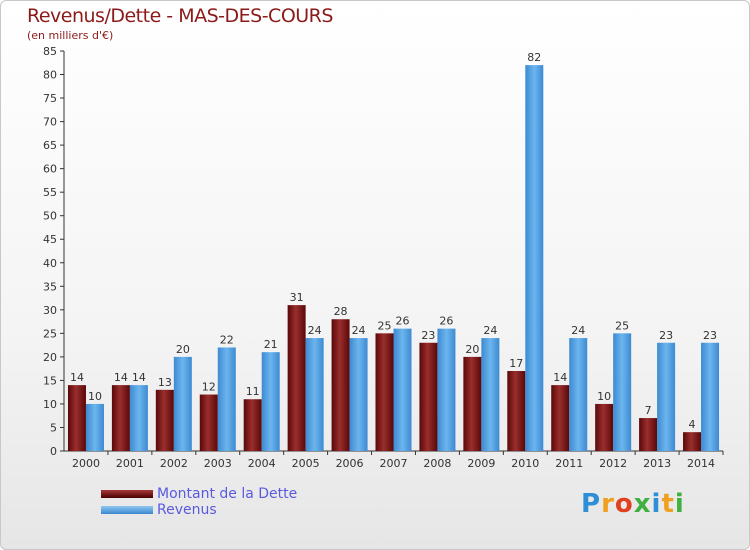 This screenshot has height=550, width=750. I want to click on y-tick-label: 30, so click(50, 310).